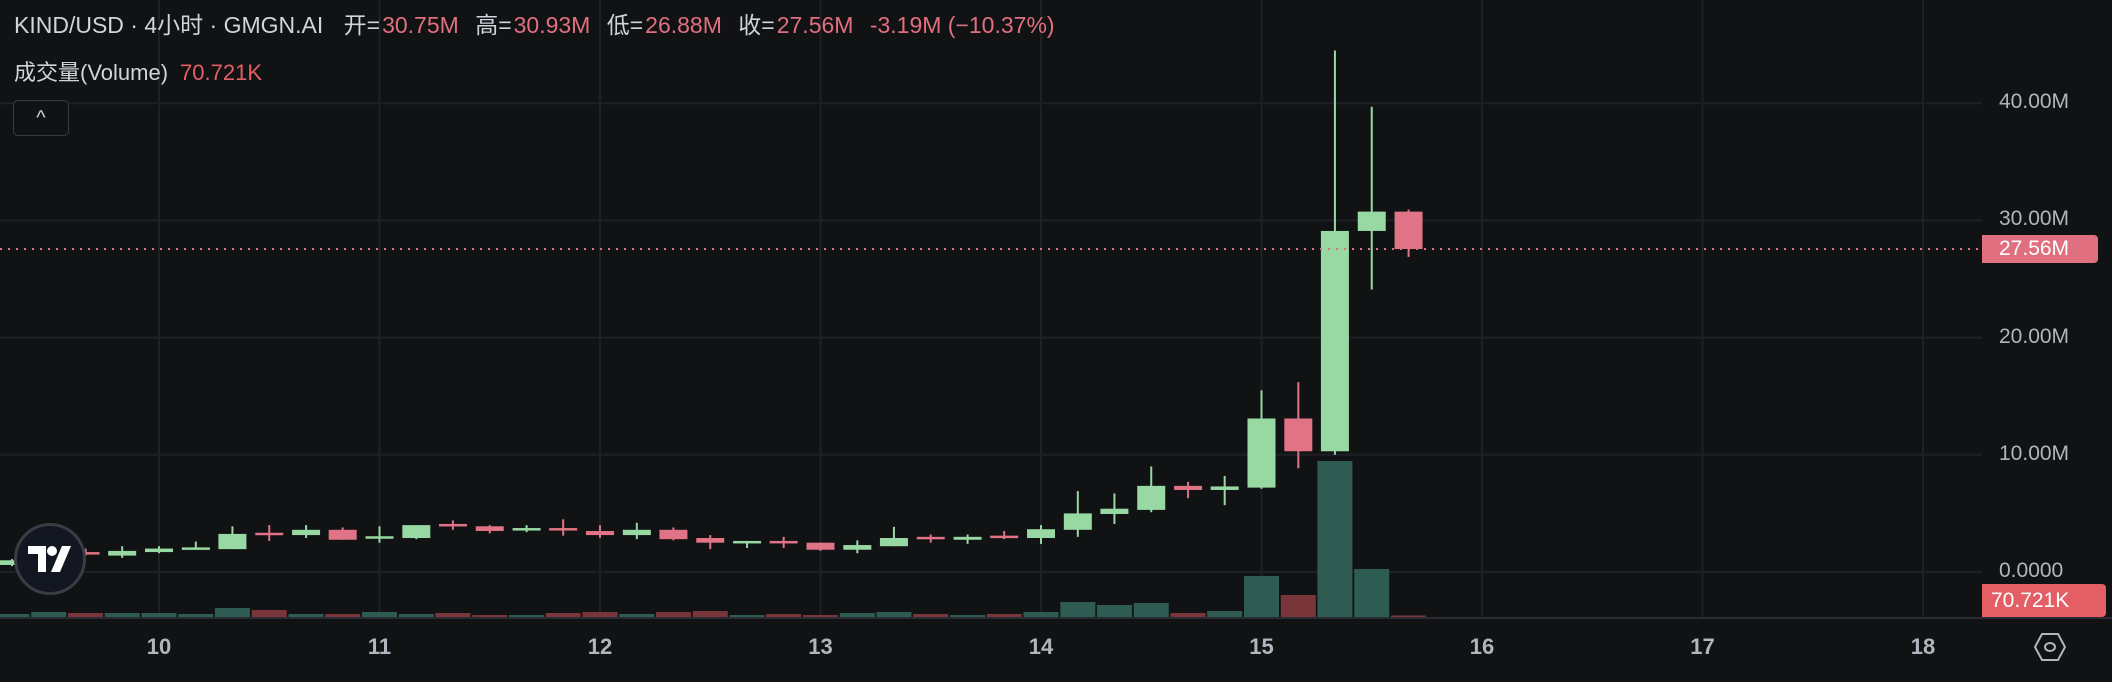 Image resolution: width=2112 pixels, height=682 pixels. What do you see at coordinates (420, 25) in the screenshot?
I see `open-value: 30.75M` at bounding box center [420, 25].